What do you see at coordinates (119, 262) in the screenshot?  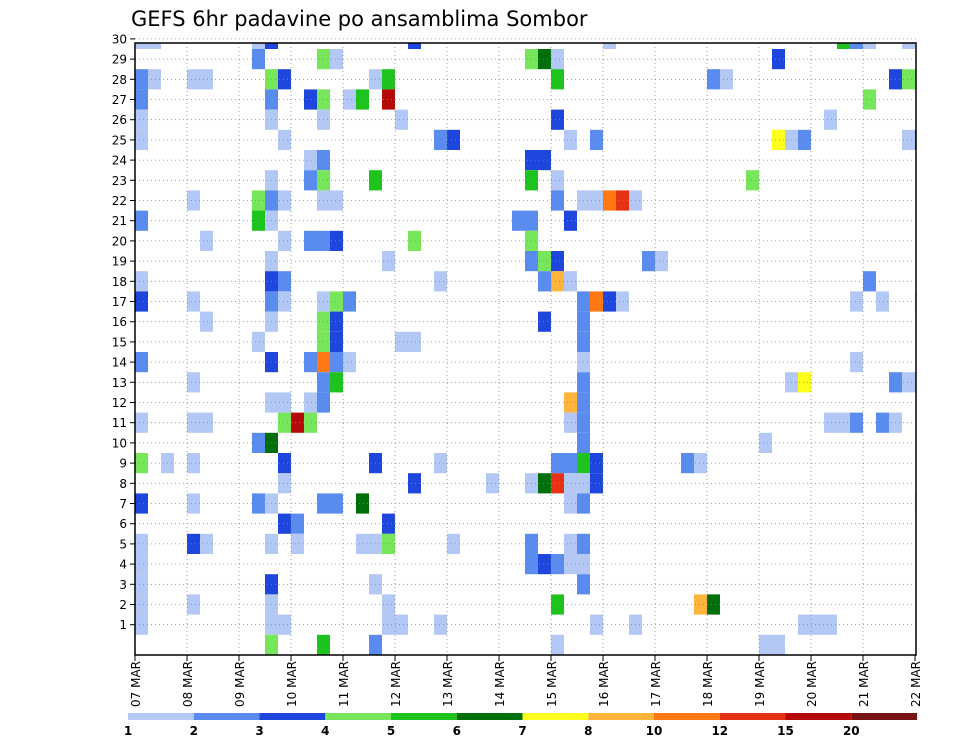 I see `y-tick-label: 19` at bounding box center [119, 262].